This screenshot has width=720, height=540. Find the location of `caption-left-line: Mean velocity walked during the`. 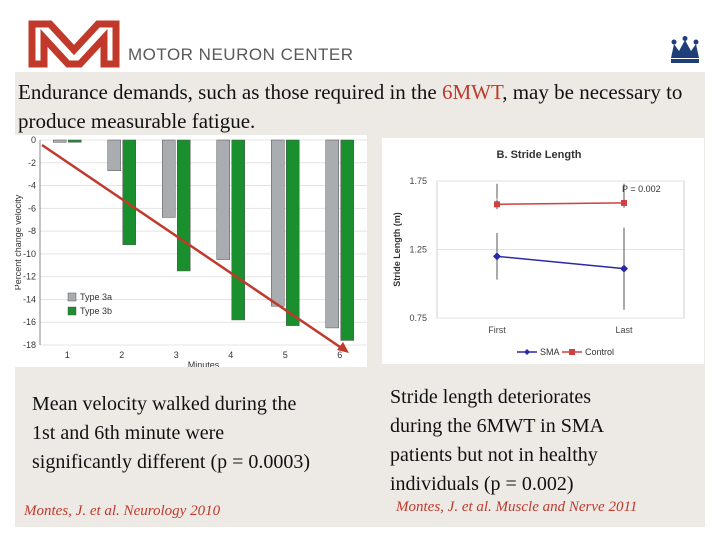

caption-left-line: Mean velocity walked during the is located at coordinates (164, 404).